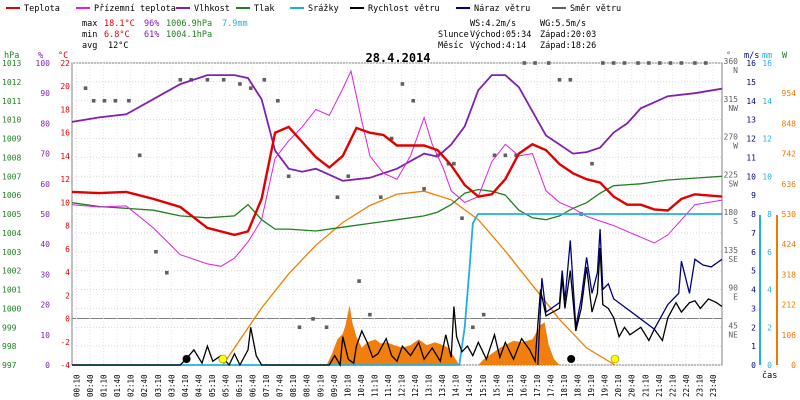 The height and width of the screenshot is (400, 800). Describe the element at coordinates (753, 214) in the screenshot. I see `tick-label-ms: 8` at that location.